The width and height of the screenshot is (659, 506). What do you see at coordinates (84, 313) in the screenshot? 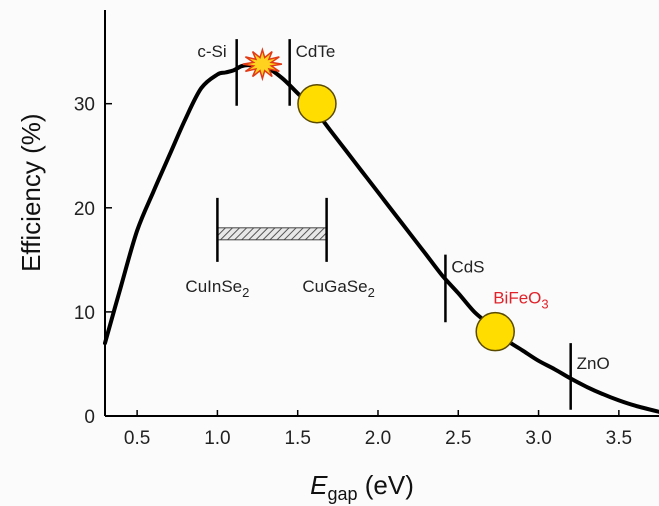
I see `y-tick-label: 10` at bounding box center [84, 313].